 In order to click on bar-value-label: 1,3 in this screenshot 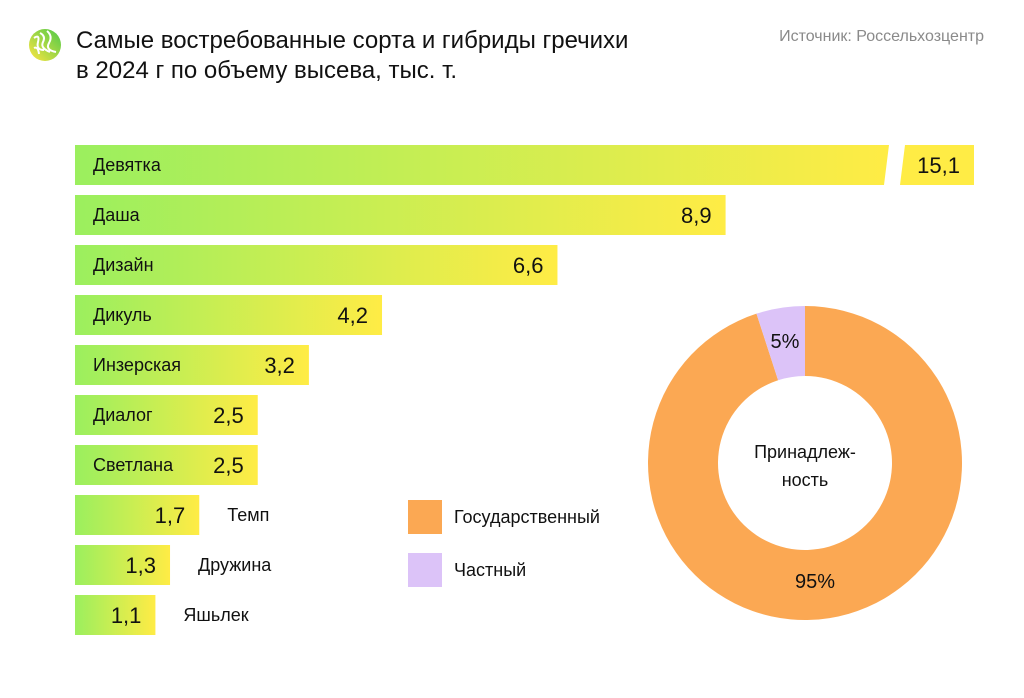, I will do `click(140, 565)`.